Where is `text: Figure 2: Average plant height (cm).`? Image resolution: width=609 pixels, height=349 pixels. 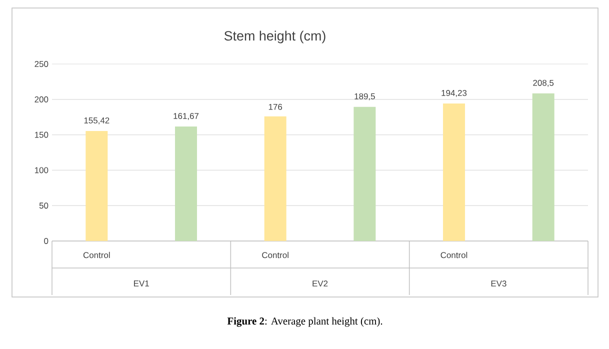 text: Figure 2: Average plant height (cm). is located at coordinates (304, 322).